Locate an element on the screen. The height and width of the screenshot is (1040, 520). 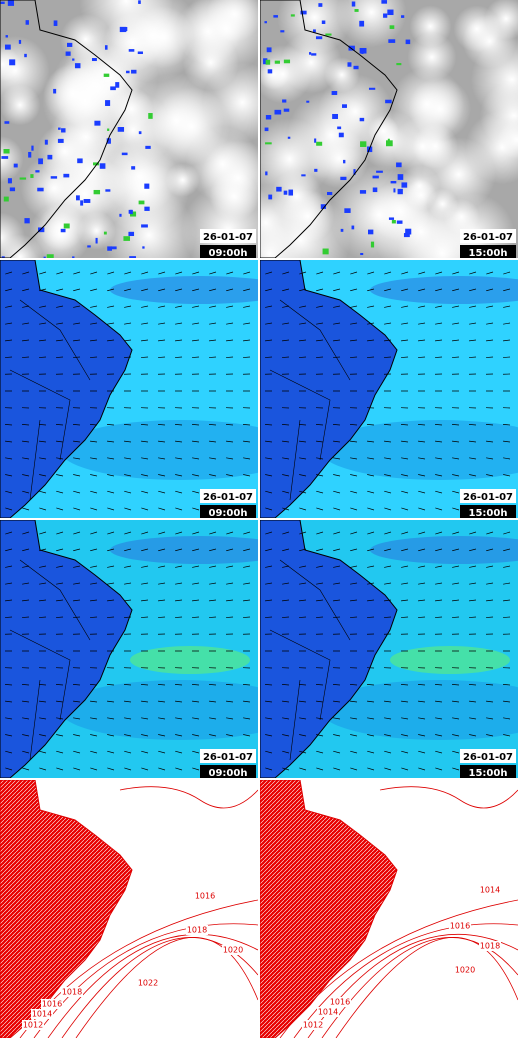
isobar-label: 1020 is located at coordinates (233, 950).